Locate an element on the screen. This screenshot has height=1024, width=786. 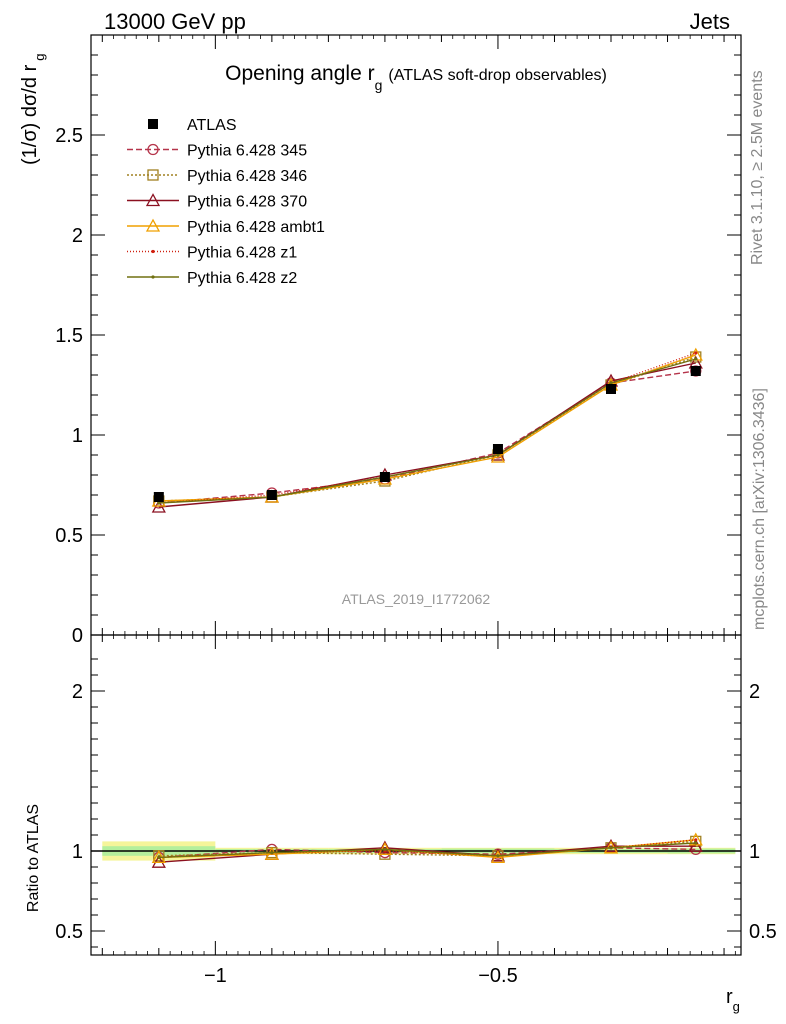
legend-label: Pythia 6.428 346 is located at coordinates (247, 176).